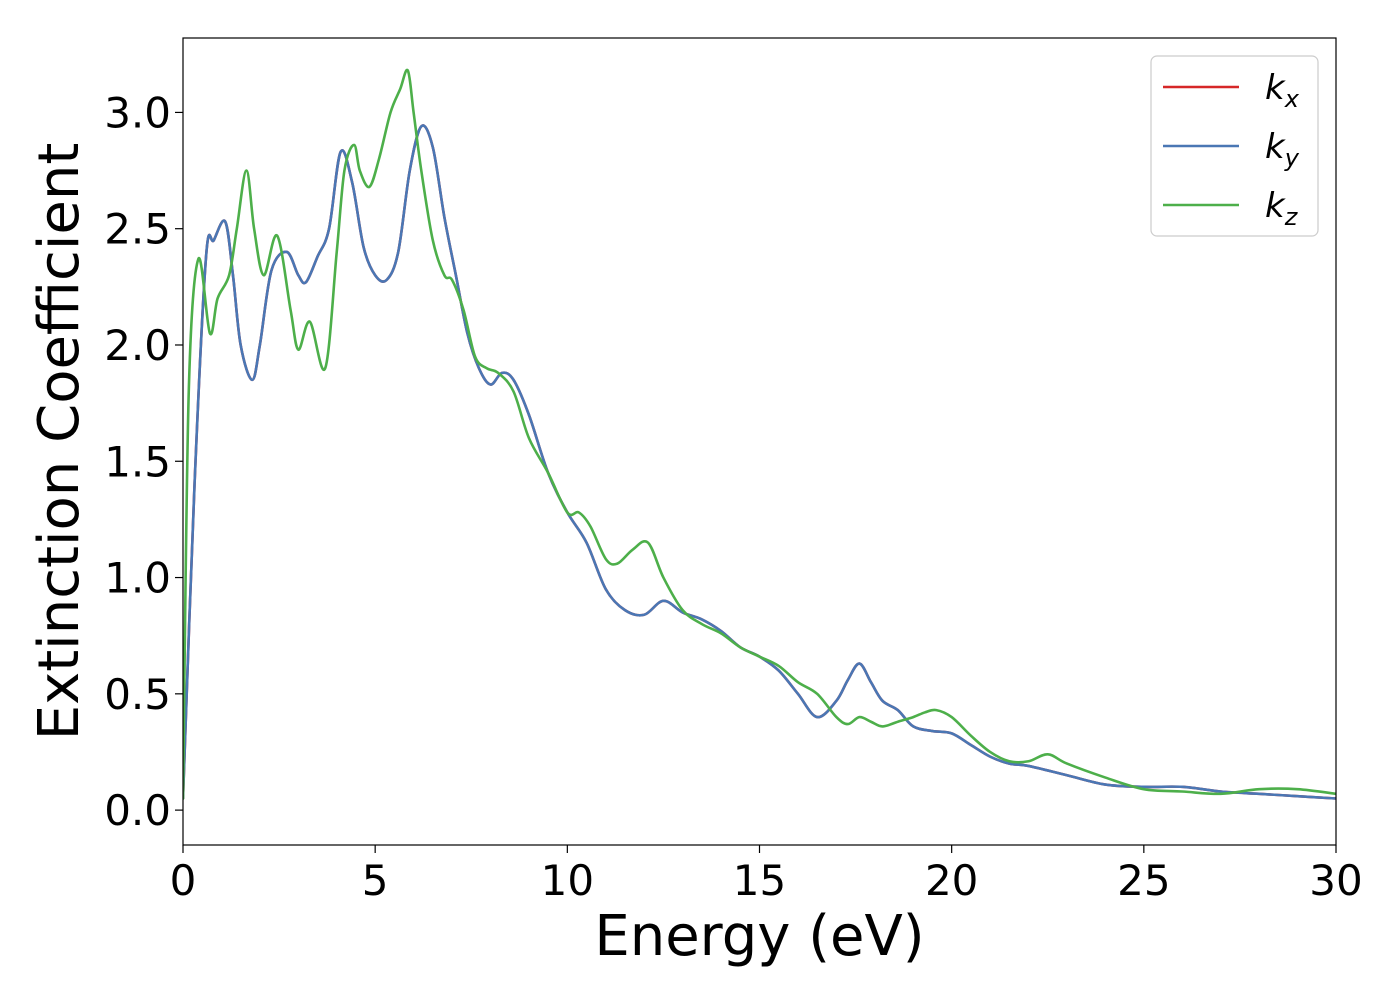 The height and width of the screenshot is (1005, 1400). Describe the element at coordinates (759, 936) in the screenshot. I see `x-axis-label: Energy (eV)` at that location.